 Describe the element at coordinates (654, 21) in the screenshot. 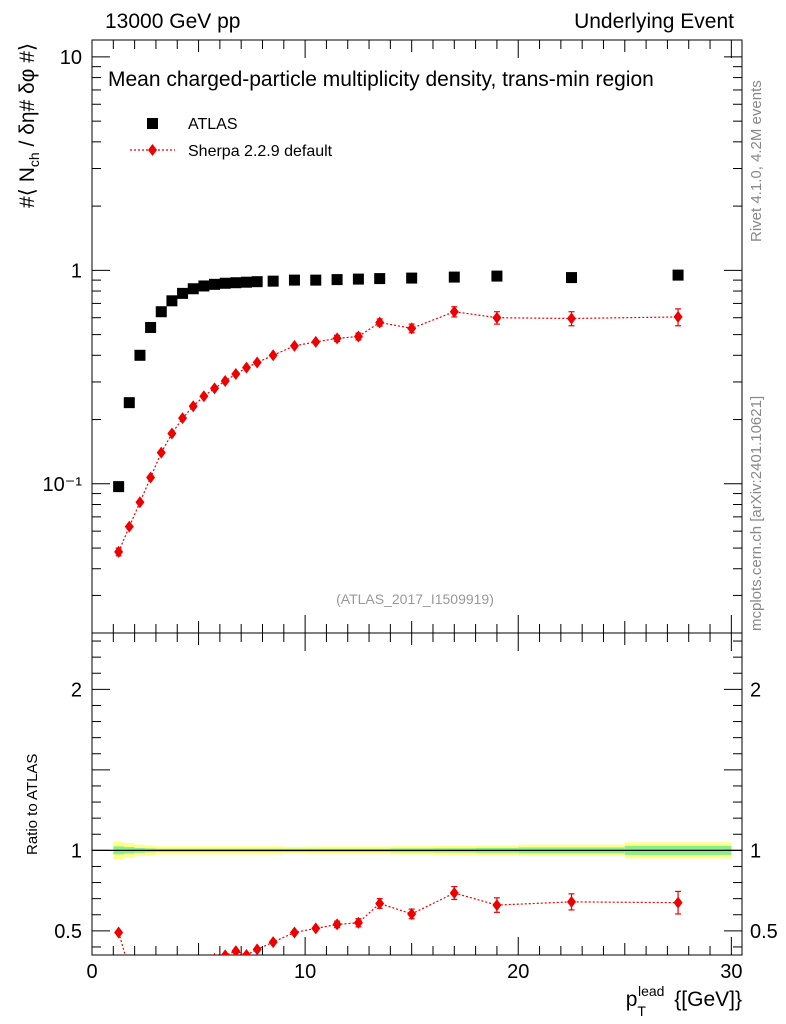

I see `header-right: Underlying Event` at that location.